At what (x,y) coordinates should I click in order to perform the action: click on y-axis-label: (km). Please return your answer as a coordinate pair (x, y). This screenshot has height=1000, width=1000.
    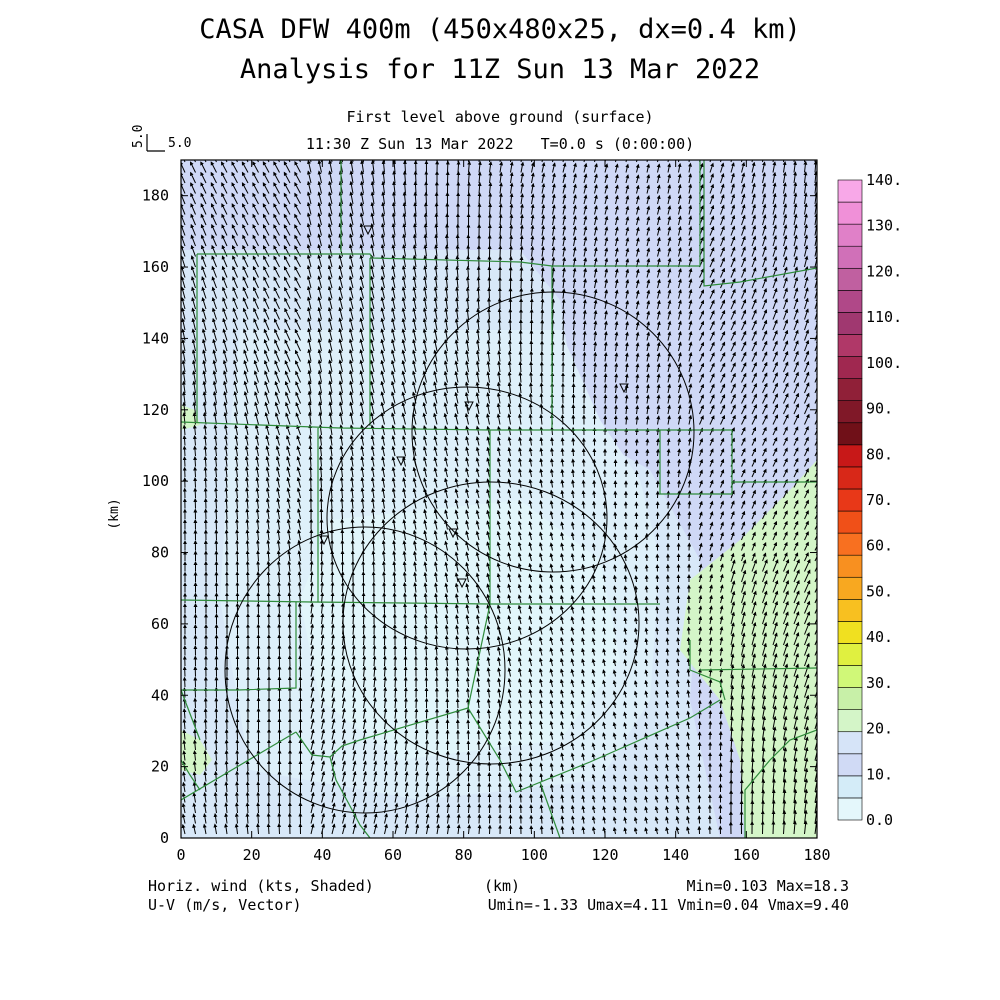
    Looking at the image, I should click on (114, 513).